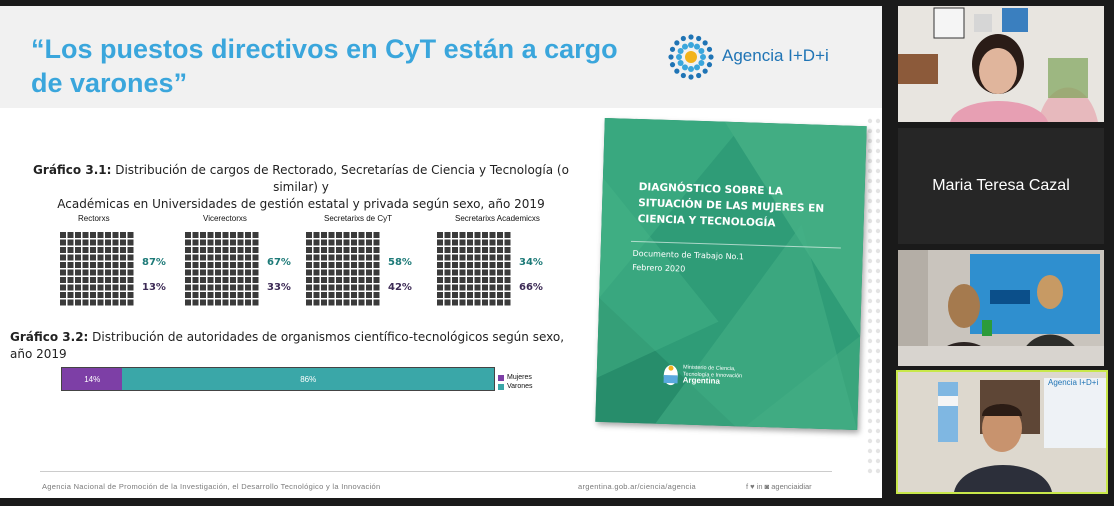 This screenshot has height=506, width=1114. What do you see at coordinates (358, 218) in the screenshot?
I see `waffle-label: Secretarixs de CyT` at bounding box center [358, 218].